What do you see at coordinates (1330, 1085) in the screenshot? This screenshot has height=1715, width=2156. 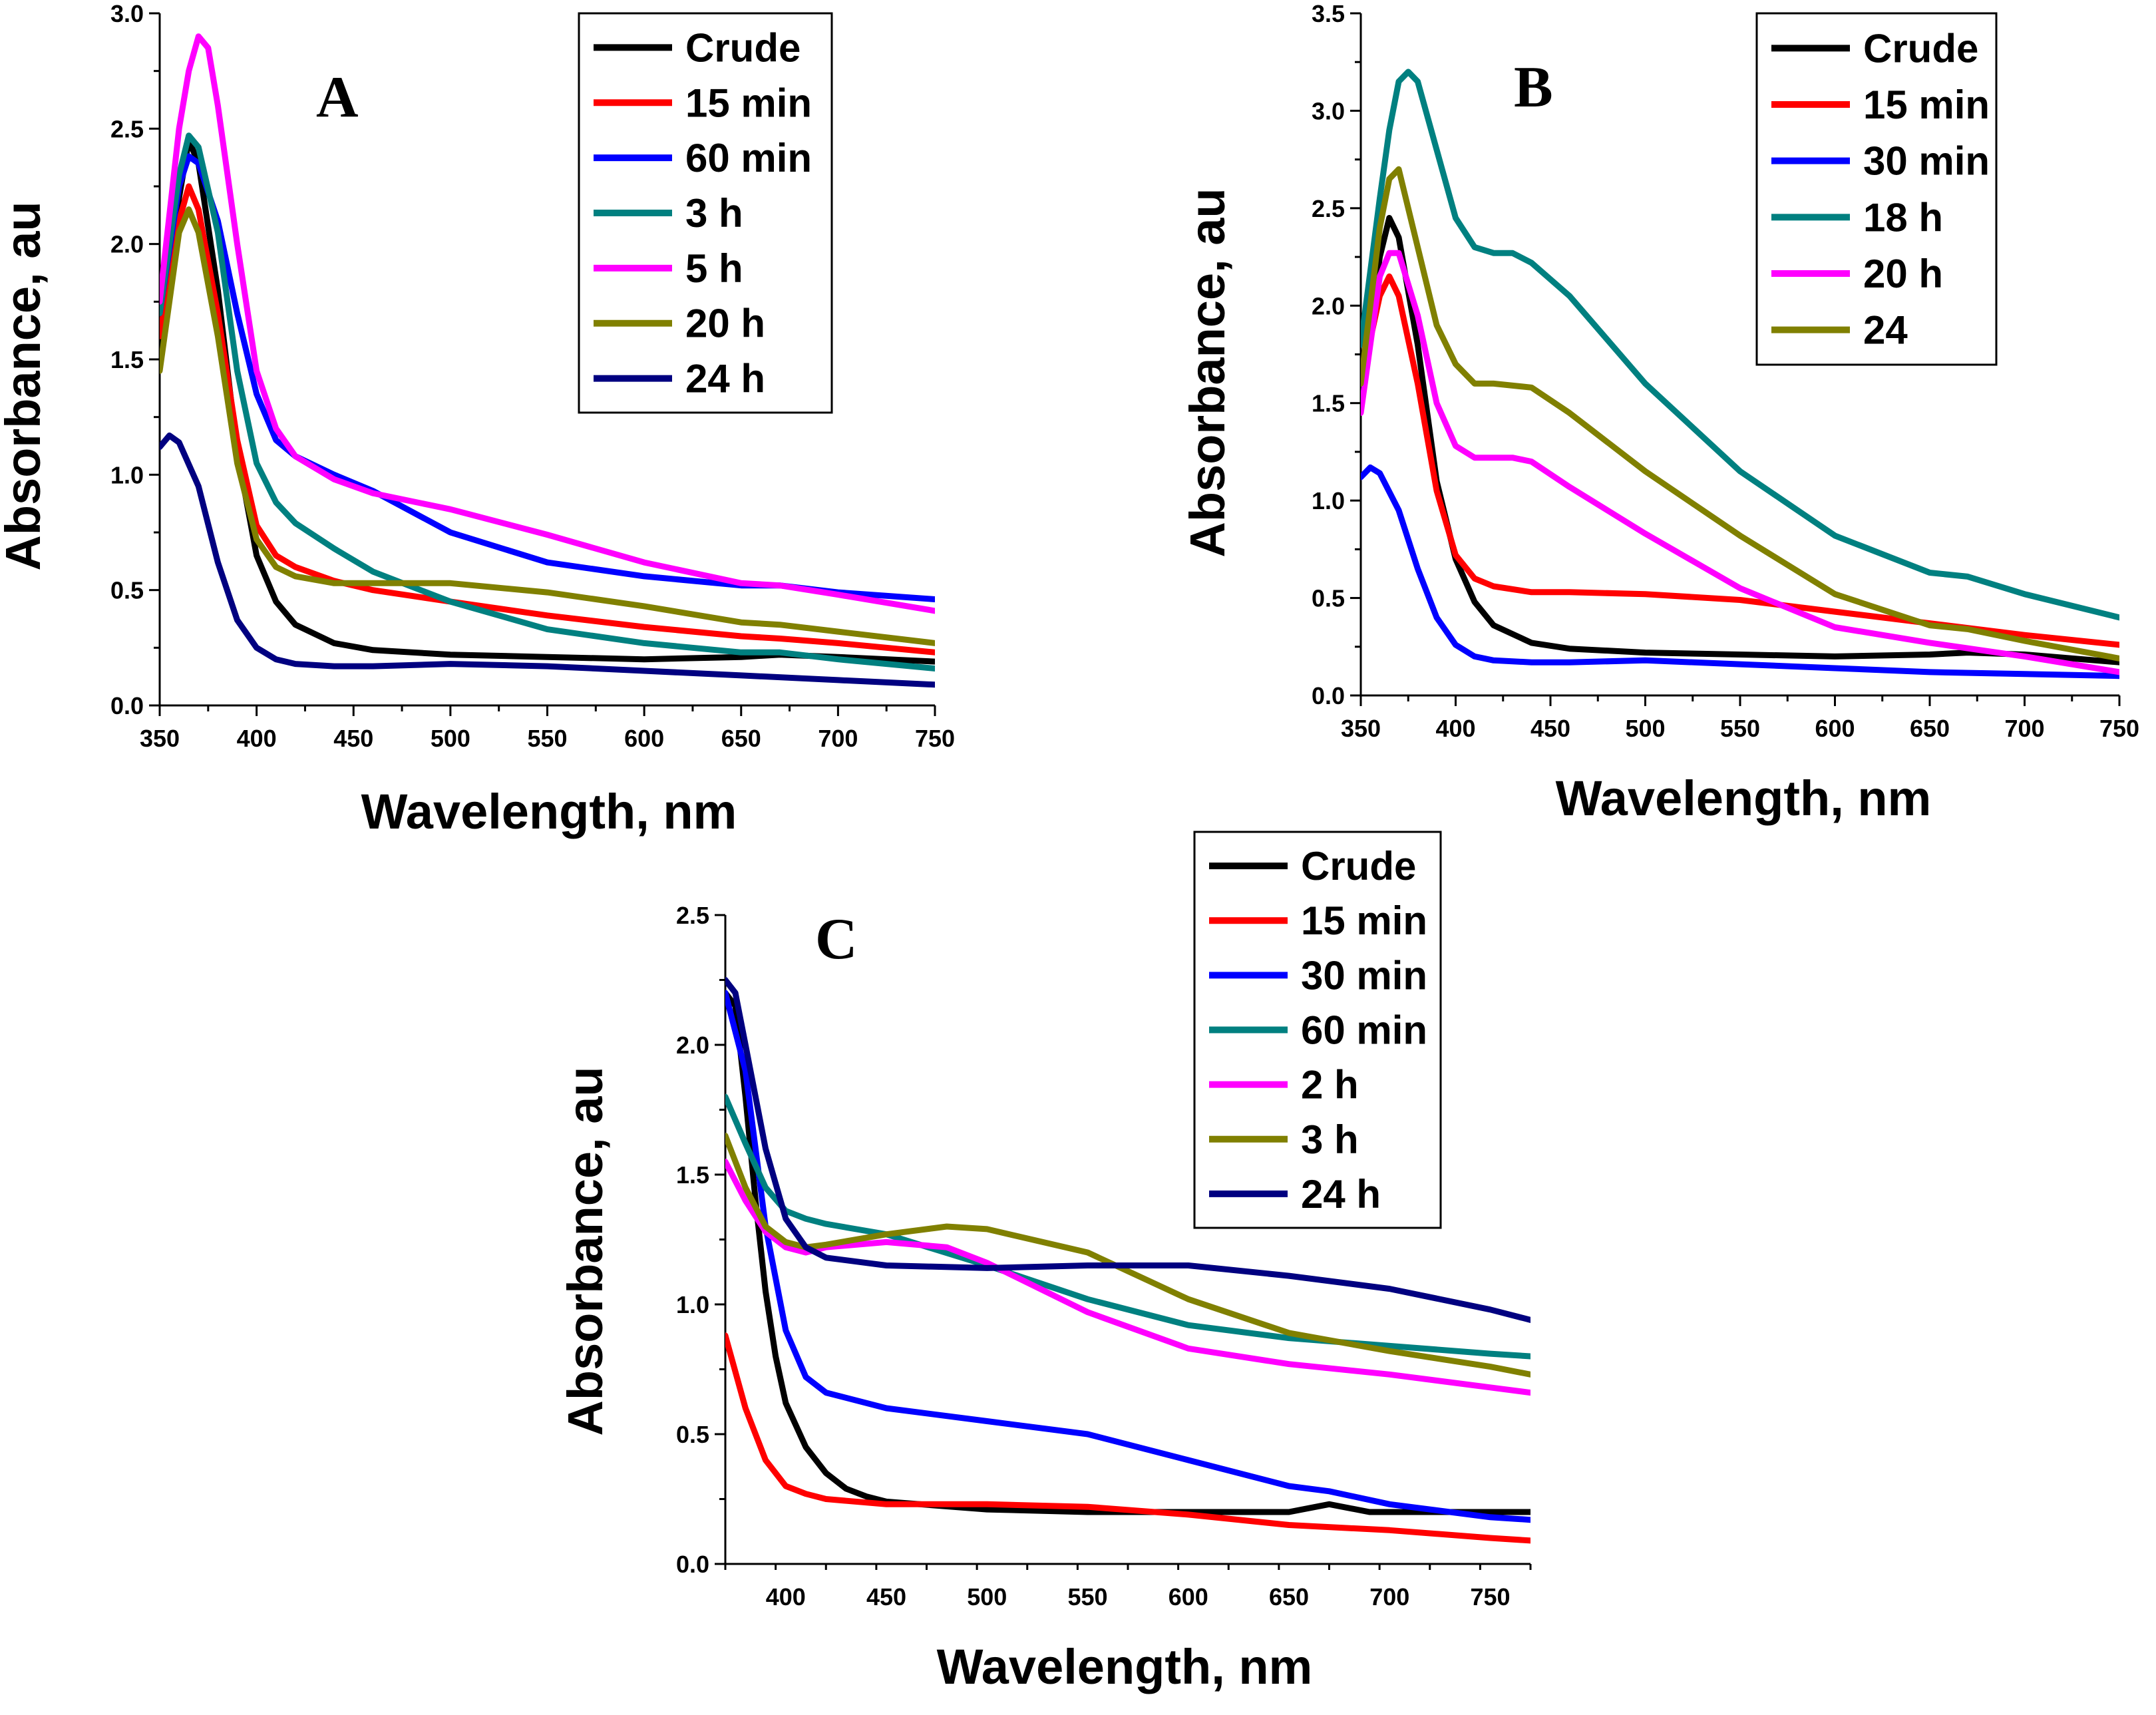 I see `legend-label: 2 h` at bounding box center [1330, 1085].